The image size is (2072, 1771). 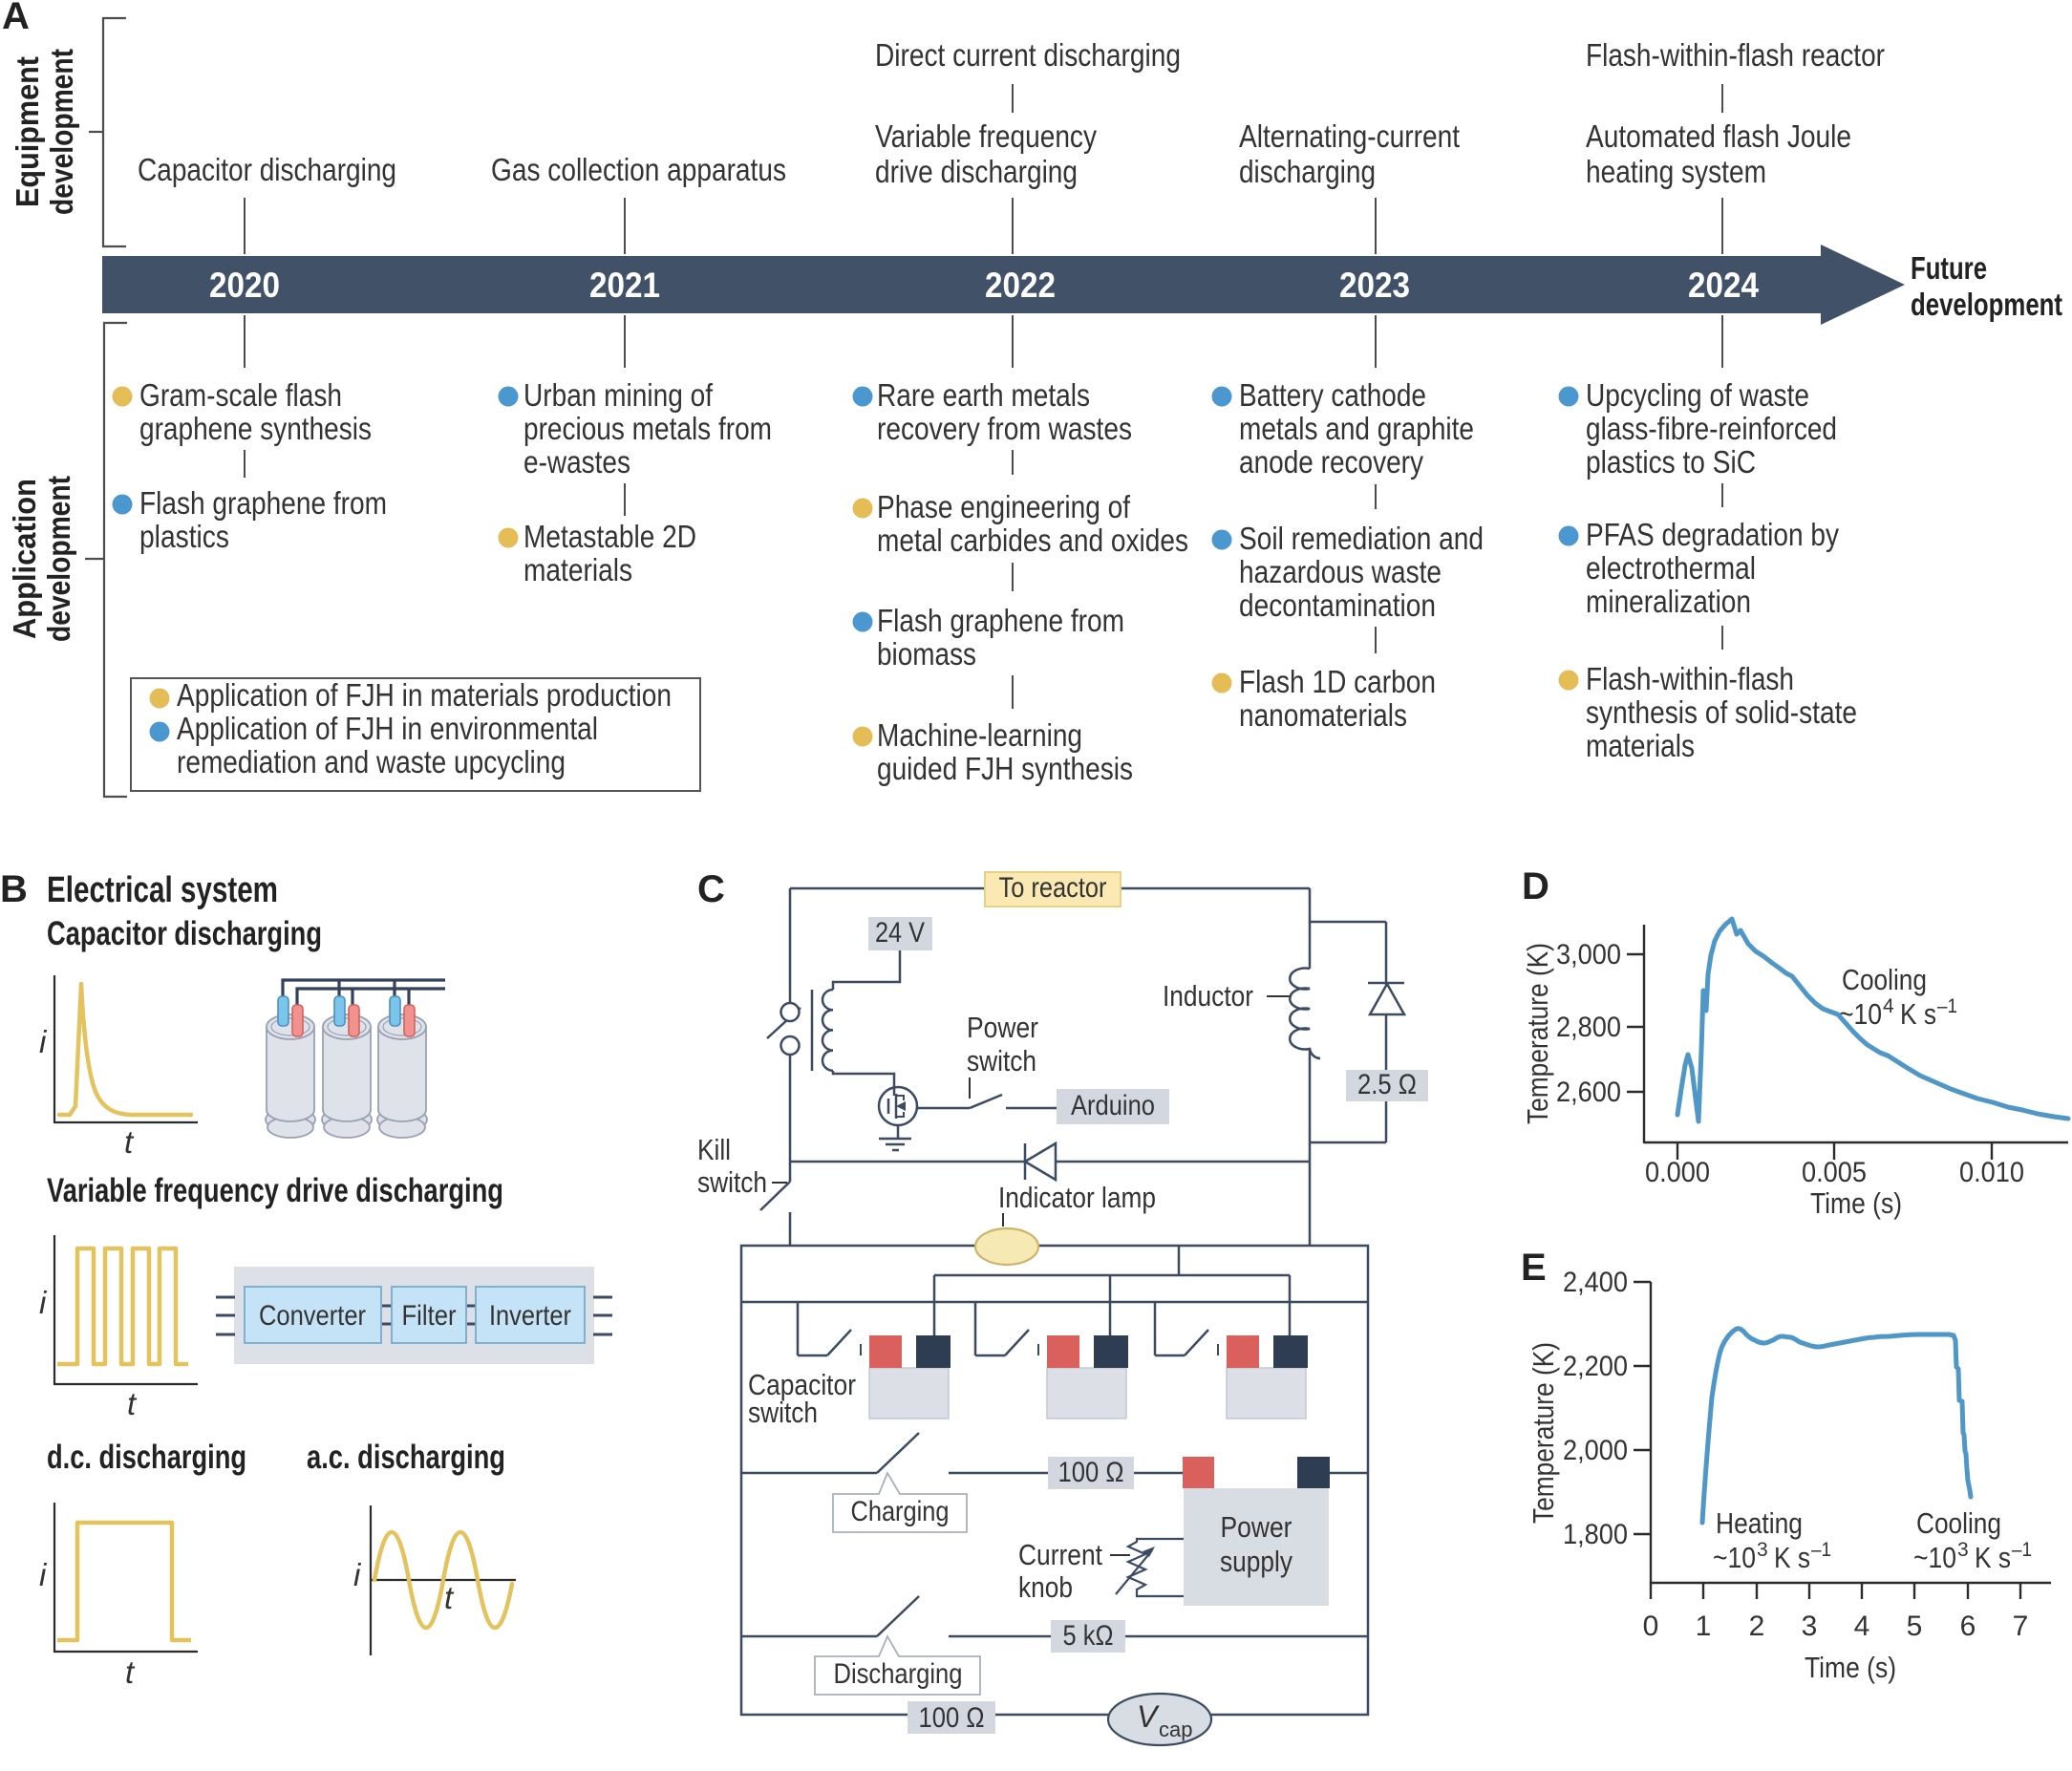 What do you see at coordinates (1968, 1626) in the screenshot?
I see `svg-text: 6` at bounding box center [1968, 1626].